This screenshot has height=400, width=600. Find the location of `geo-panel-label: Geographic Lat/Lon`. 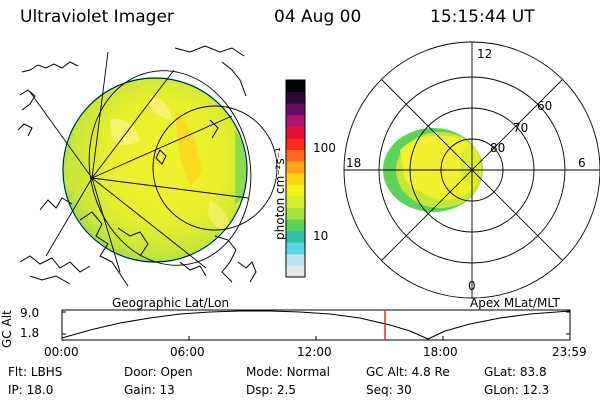

geo-panel-label: Geographic Lat/Lon is located at coordinates (171, 303).